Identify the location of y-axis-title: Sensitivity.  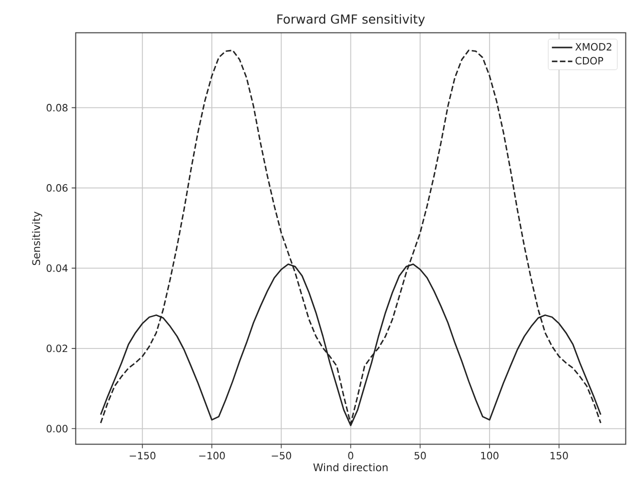
(37, 239).